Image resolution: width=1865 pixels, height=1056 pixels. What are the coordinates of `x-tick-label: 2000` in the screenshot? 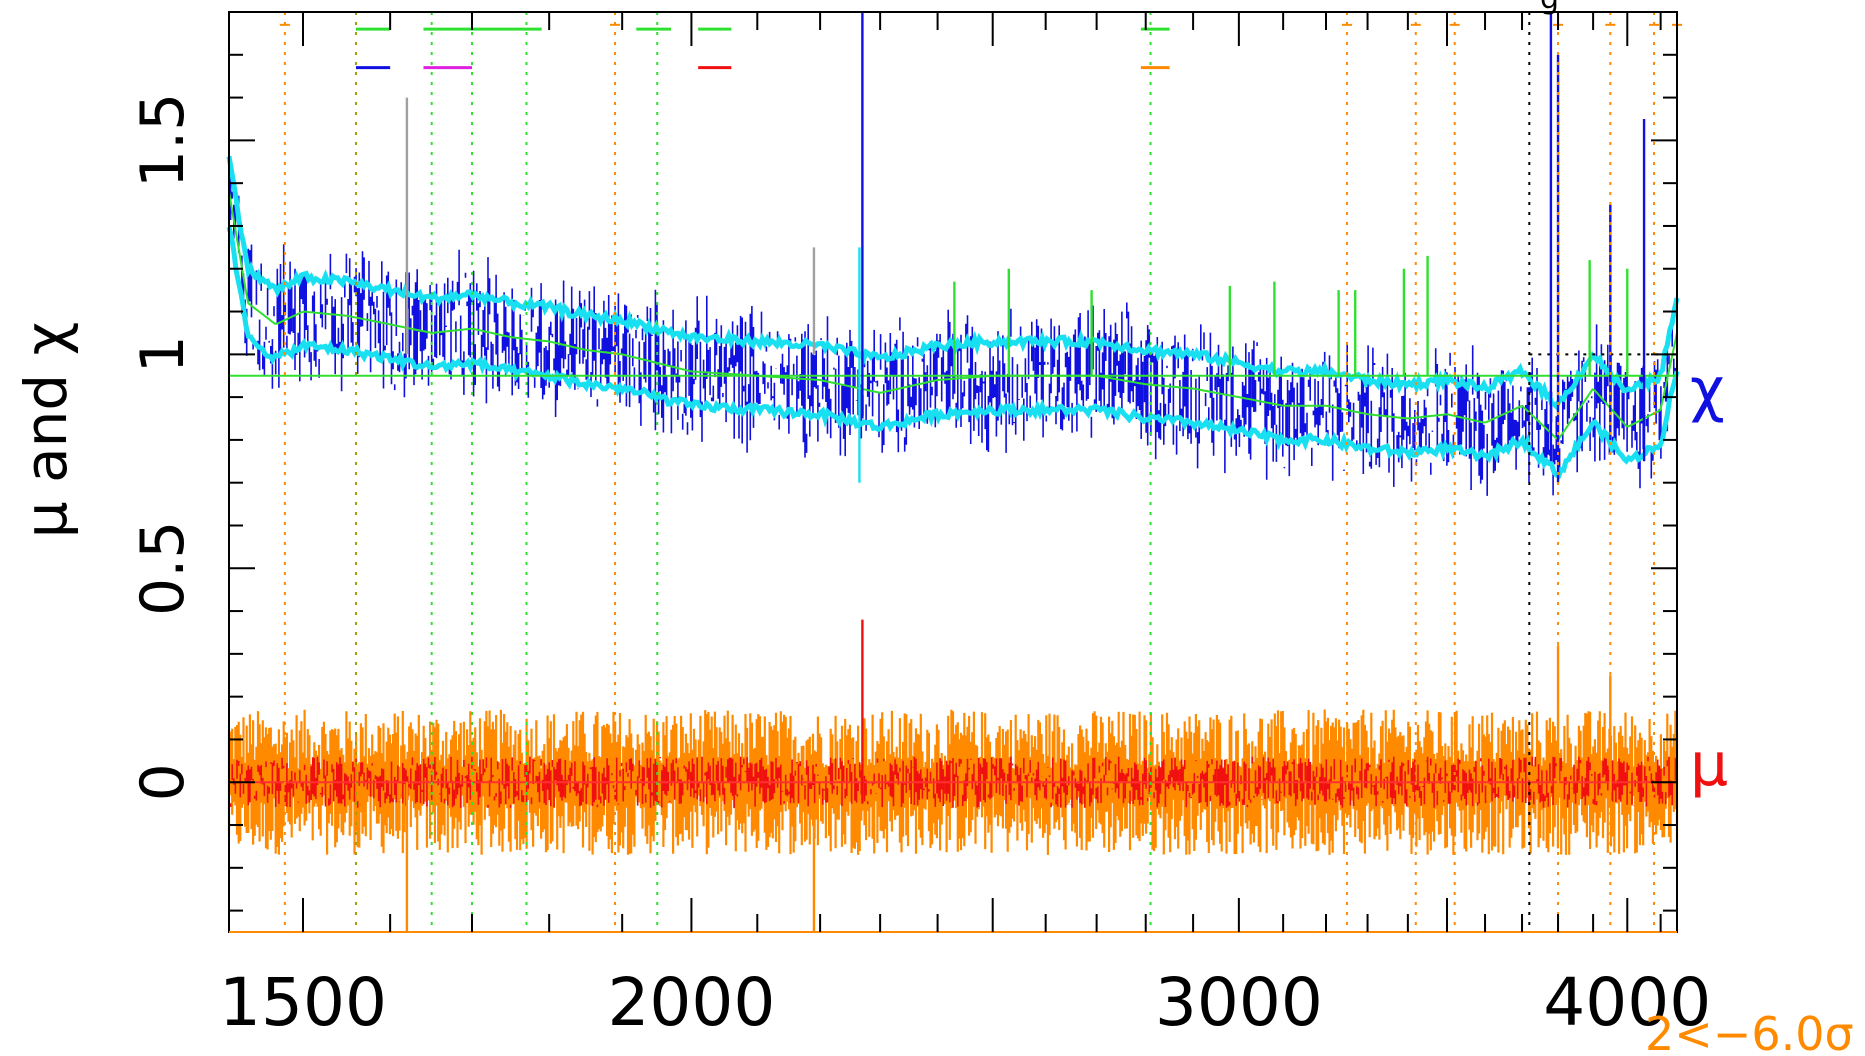 It's located at (691, 1002).